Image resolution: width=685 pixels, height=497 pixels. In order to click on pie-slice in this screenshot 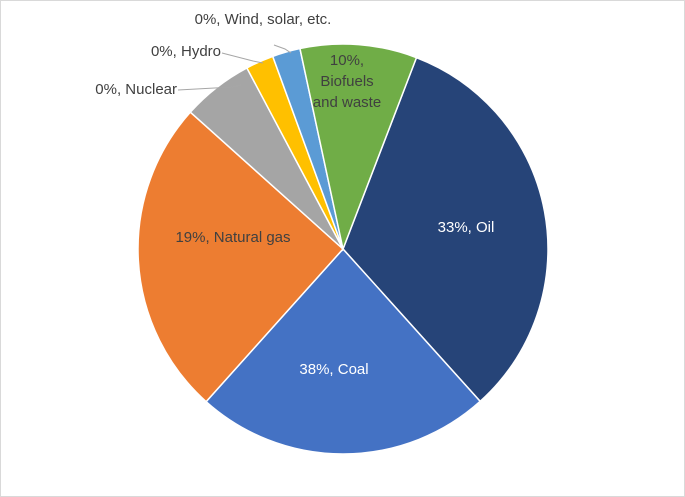, I will do `click(358, 147)`.